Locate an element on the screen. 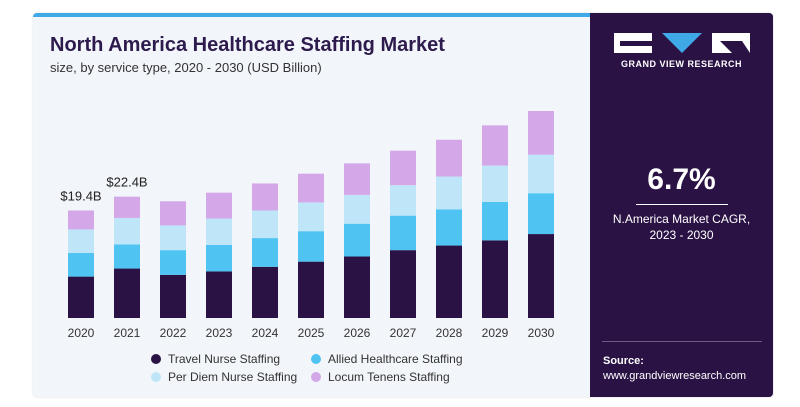  bar-allied-2030 is located at coordinates (541, 214).